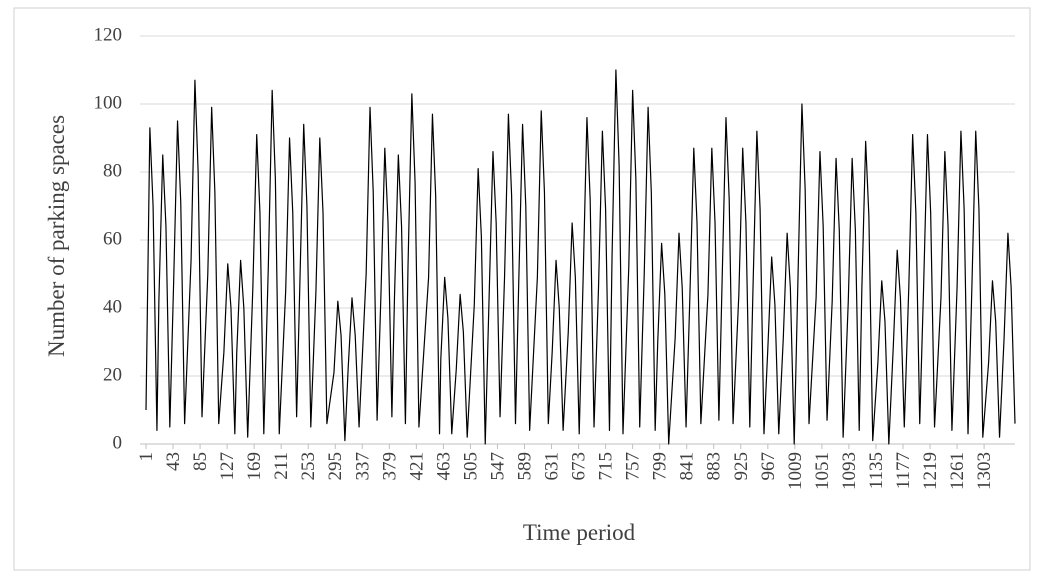 This screenshot has height=579, width=1047. What do you see at coordinates (335, 466) in the screenshot?
I see `x-tick-label: 295` at bounding box center [335, 466].